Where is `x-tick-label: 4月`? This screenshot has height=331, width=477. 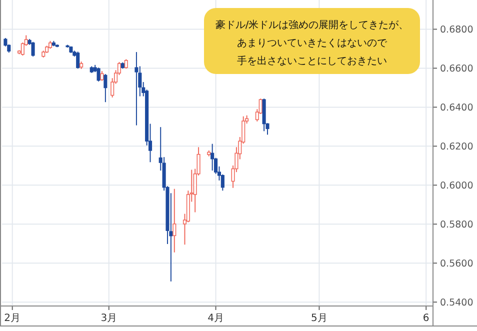
x-tick-label: 4月 is located at coordinates (216, 318).